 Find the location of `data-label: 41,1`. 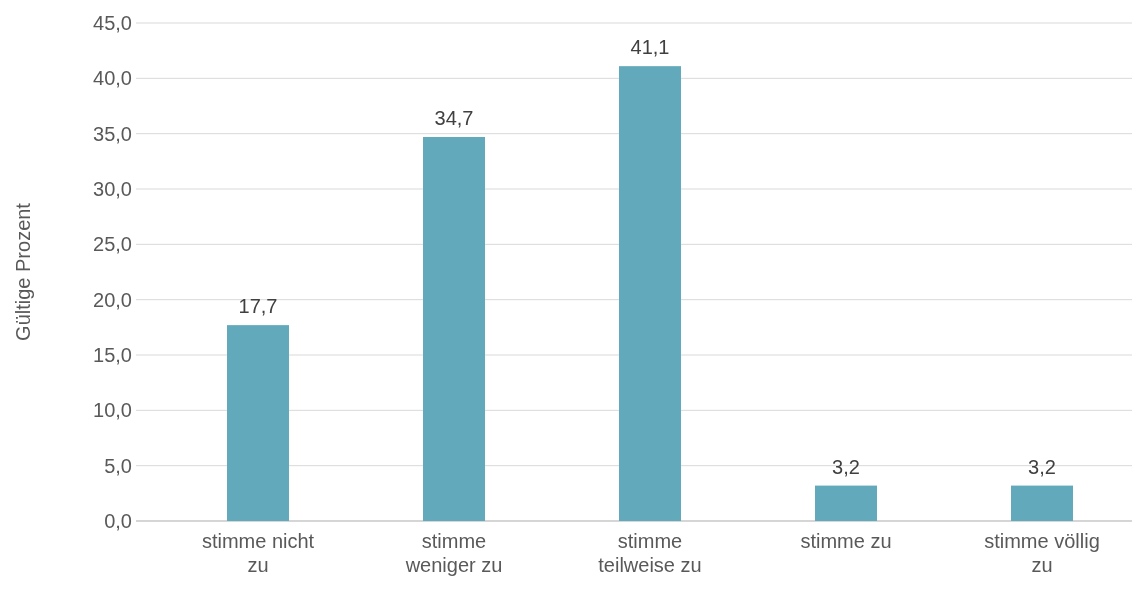

data-label: 41,1 is located at coordinates (650, 47).